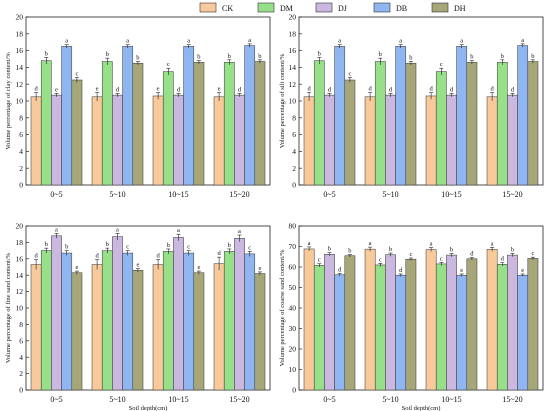  What do you see at coordinates (293, 287) in the screenshot?
I see `y-tick-label: 50` at bounding box center [293, 287].